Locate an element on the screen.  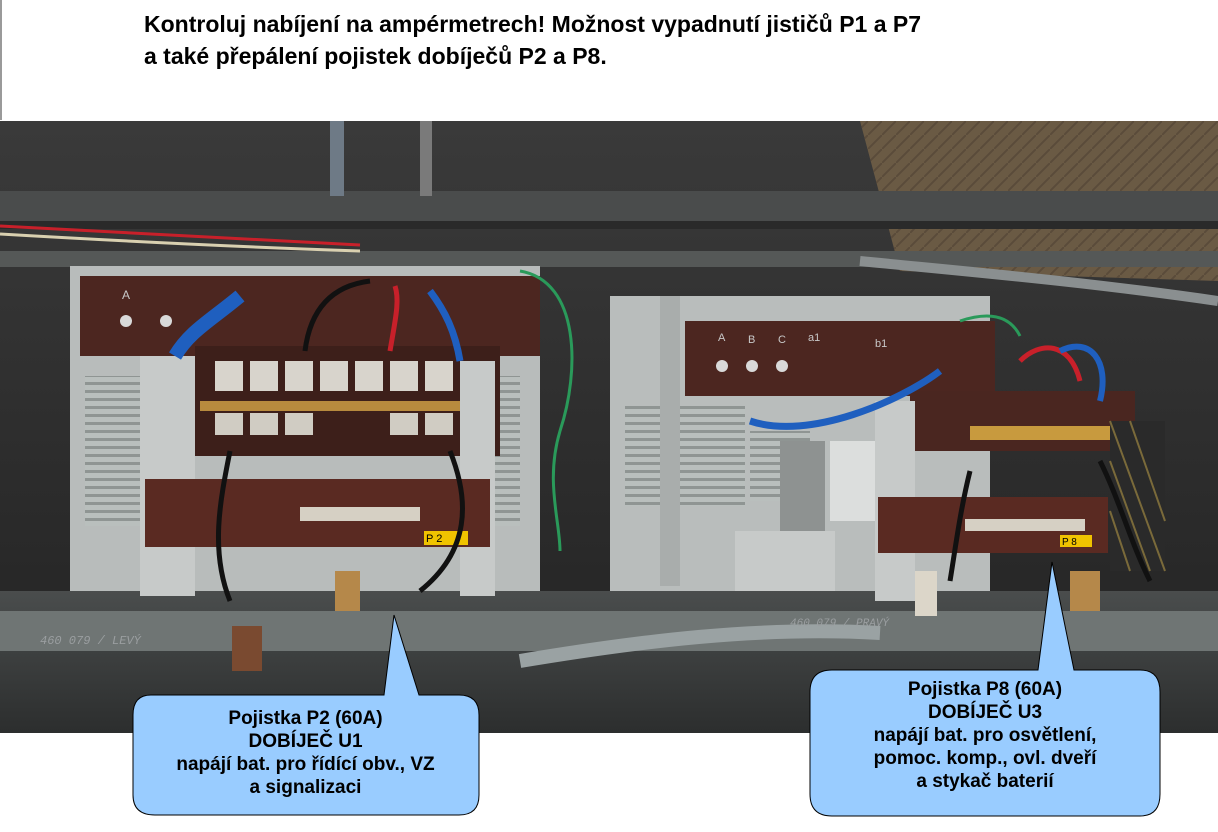
right-terminal-label-c: C is located at coordinates (782, 340).